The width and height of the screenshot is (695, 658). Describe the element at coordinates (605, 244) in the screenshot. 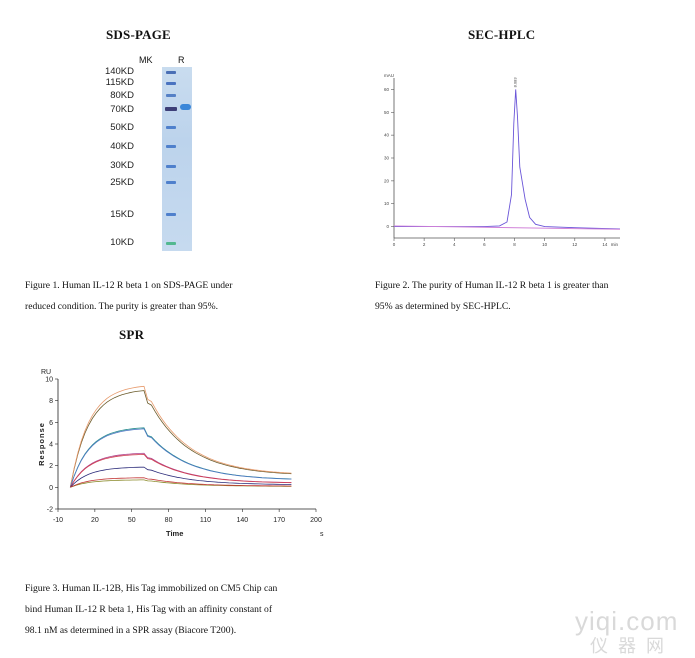

I see `x-tick-label: 14` at that location.